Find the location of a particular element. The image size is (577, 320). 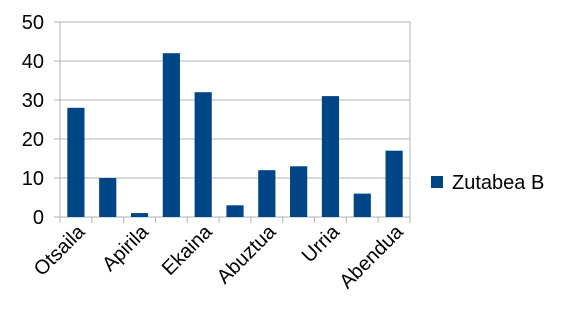

x-tick-label: Ekaina is located at coordinates (187, 249).